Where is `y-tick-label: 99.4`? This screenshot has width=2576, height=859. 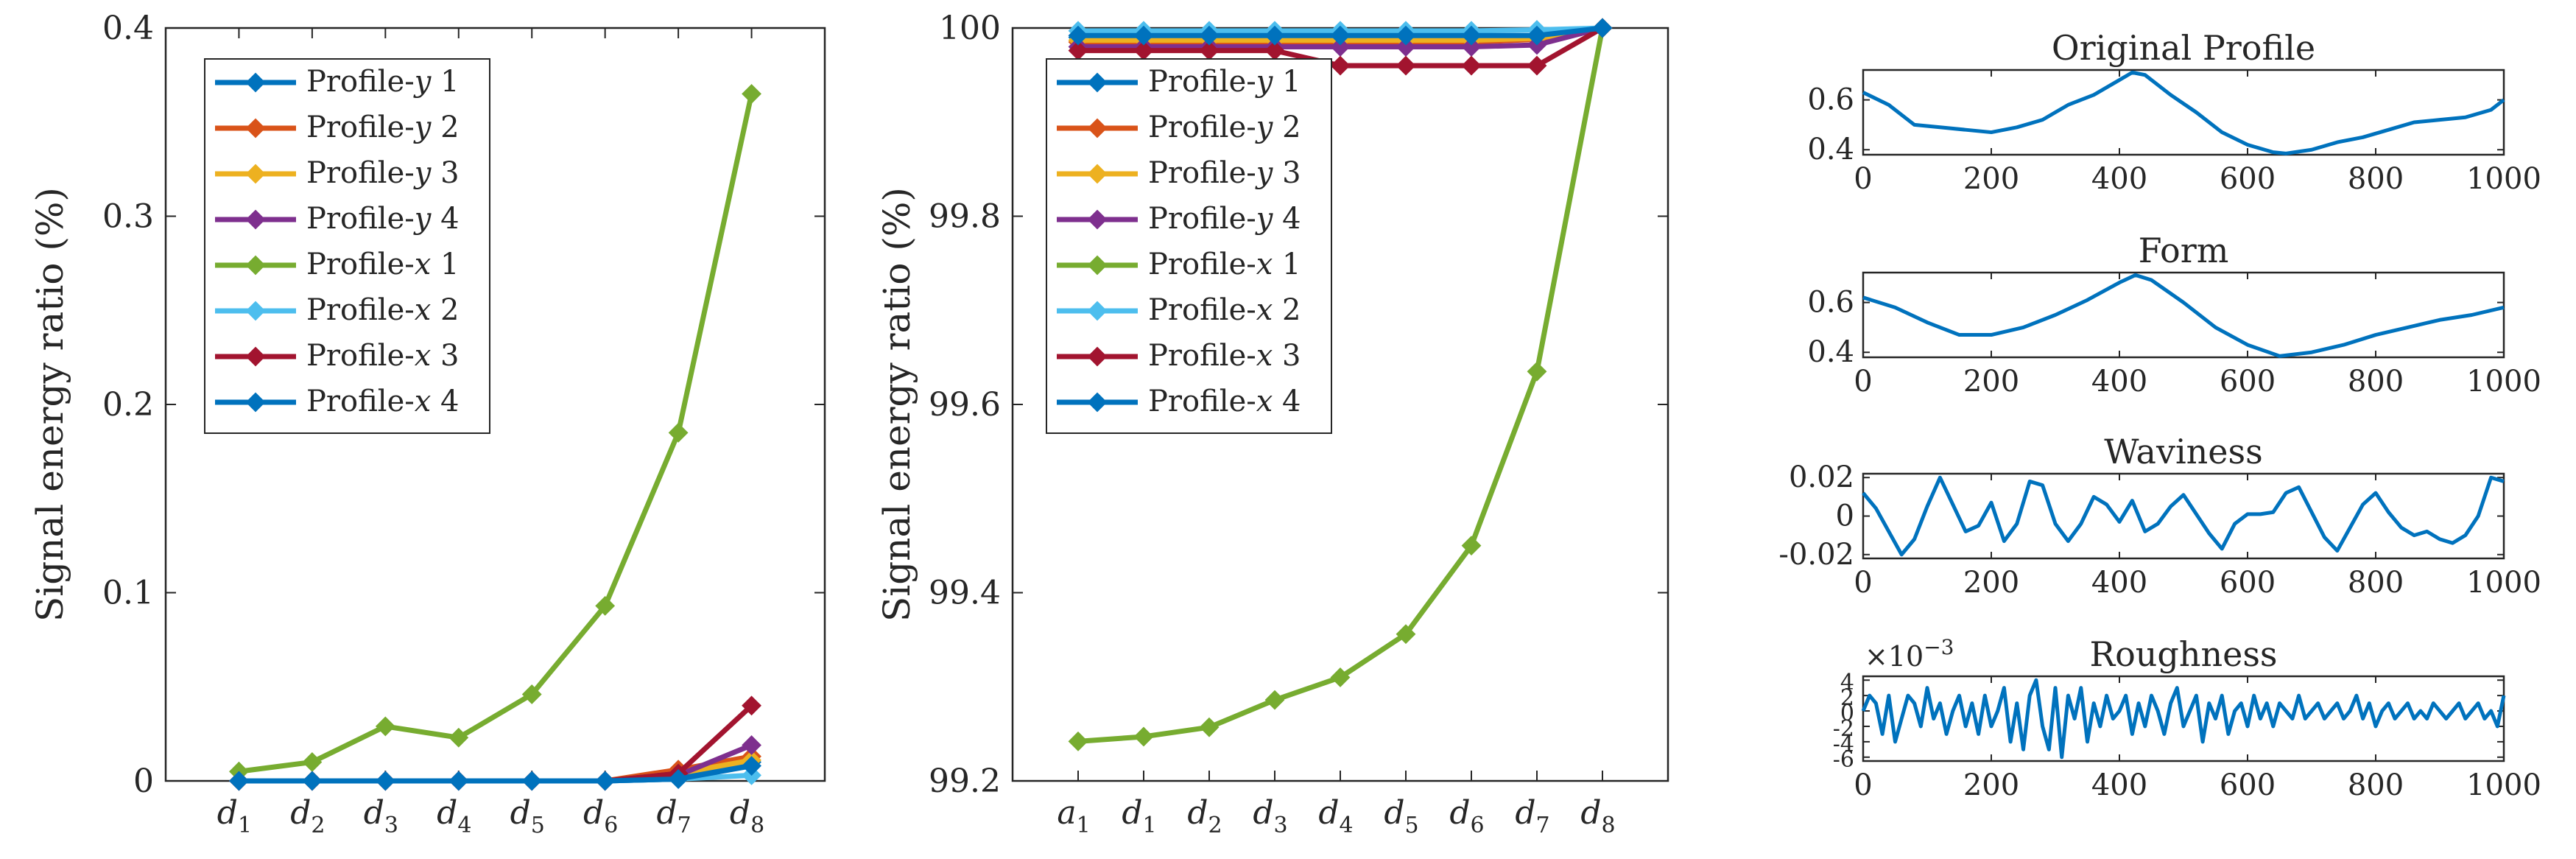 y-tick-label: 99.4 is located at coordinates (965, 593).